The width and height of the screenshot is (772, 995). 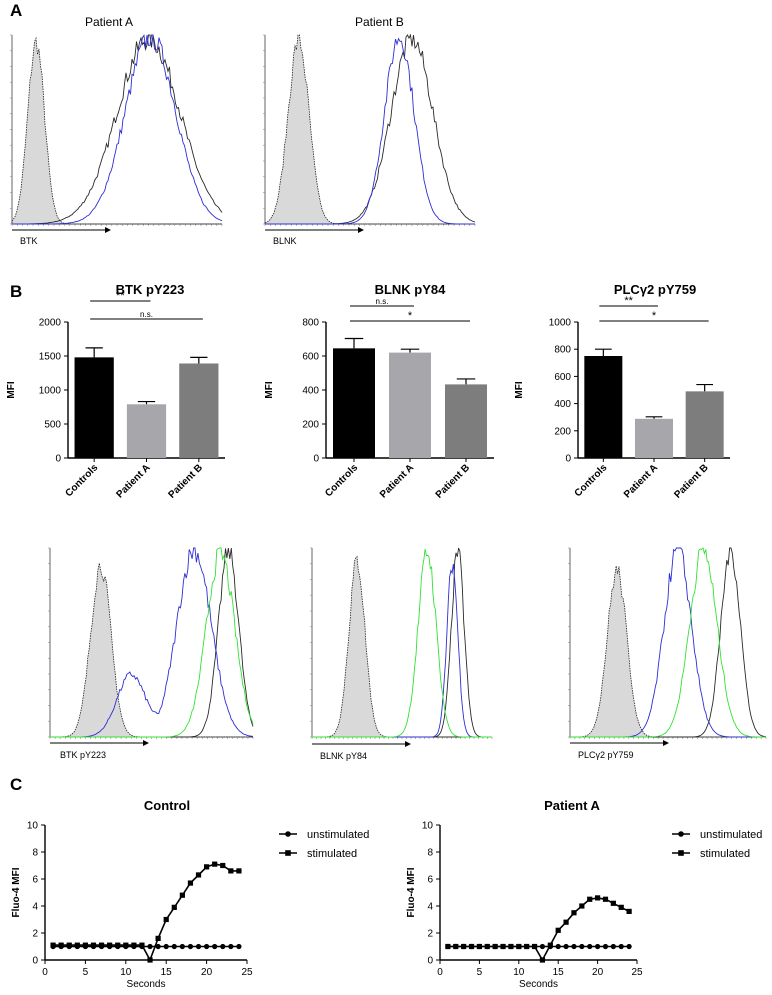 I want to click on y-tick-label: 6, so click(x=430, y=880).